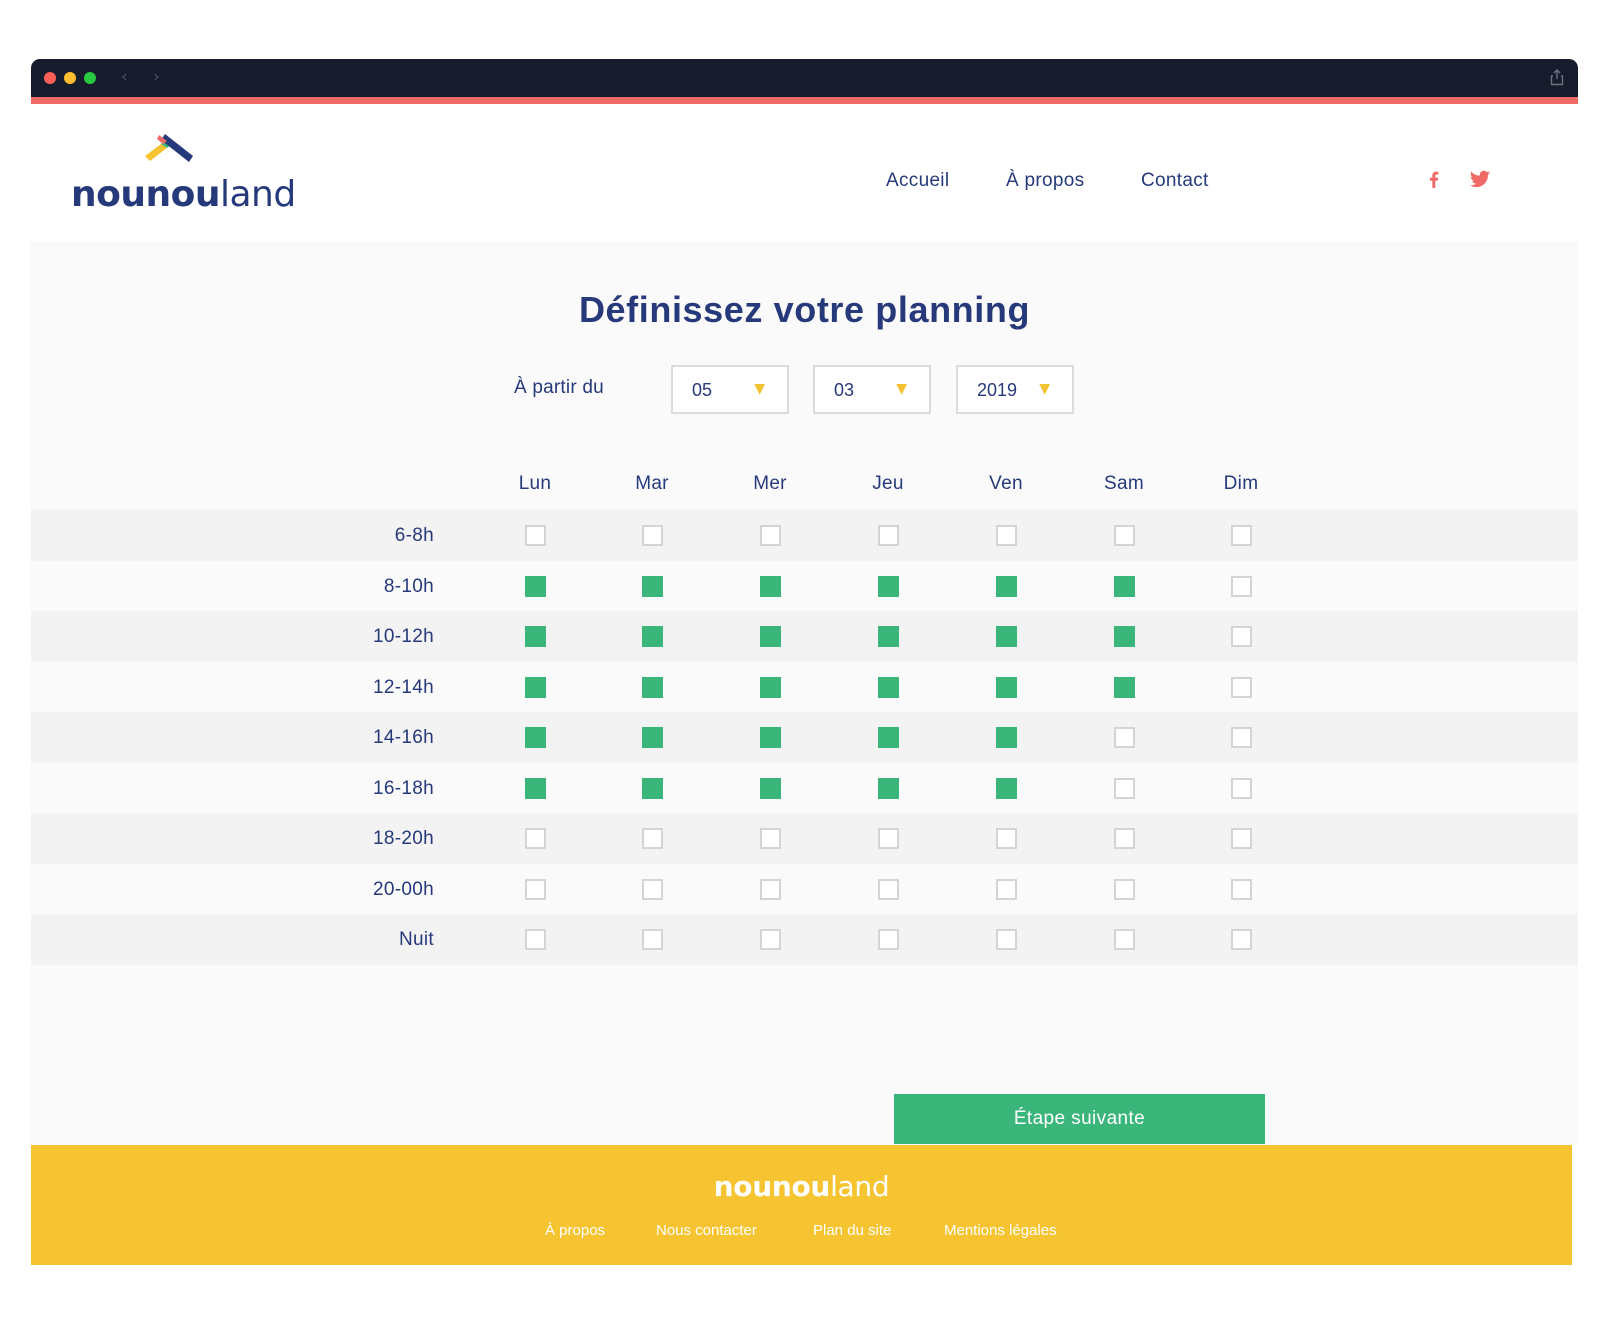 The height and width of the screenshot is (1322, 1605). What do you see at coordinates (804, 172) in the screenshot?
I see `site-header: nounouland Accueil À propos Contact` at bounding box center [804, 172].